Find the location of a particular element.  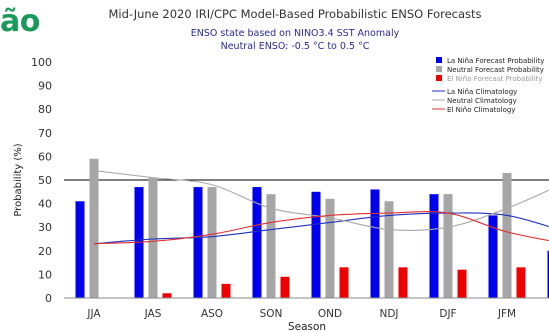

y-axis-label: Probability (%) is located at coordinates (18, 179).